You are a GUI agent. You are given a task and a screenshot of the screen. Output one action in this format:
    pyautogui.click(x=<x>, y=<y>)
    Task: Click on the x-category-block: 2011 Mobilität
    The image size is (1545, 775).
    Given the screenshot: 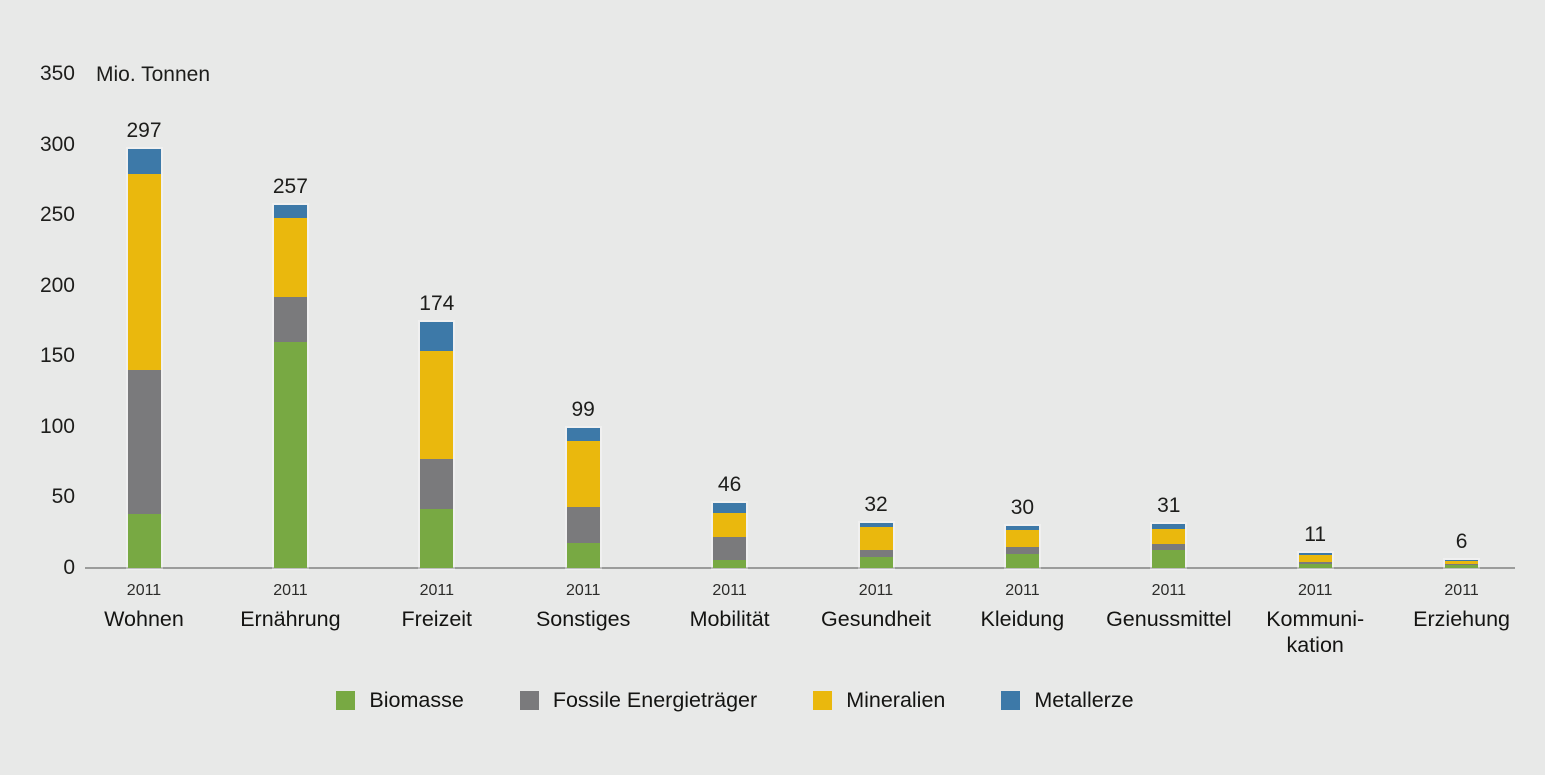 What is the action you would take?
    pyautogui.click(x=730, y=607)
    